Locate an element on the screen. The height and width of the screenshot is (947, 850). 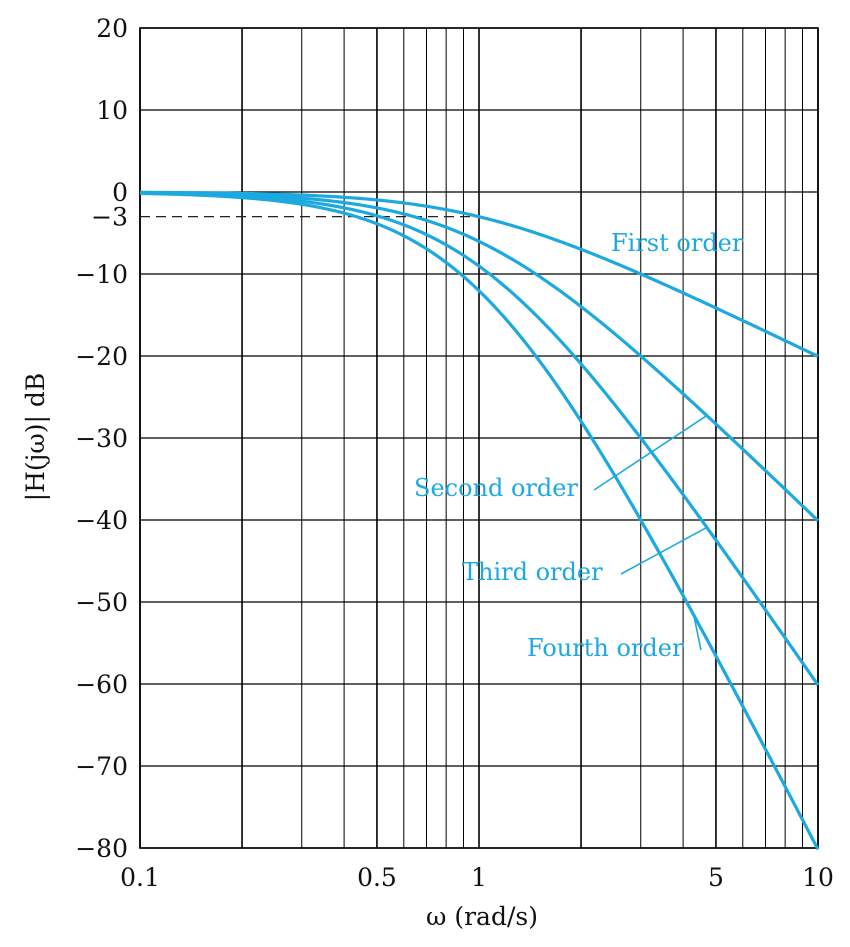
label-leaders is located at coordinates (650, 532).